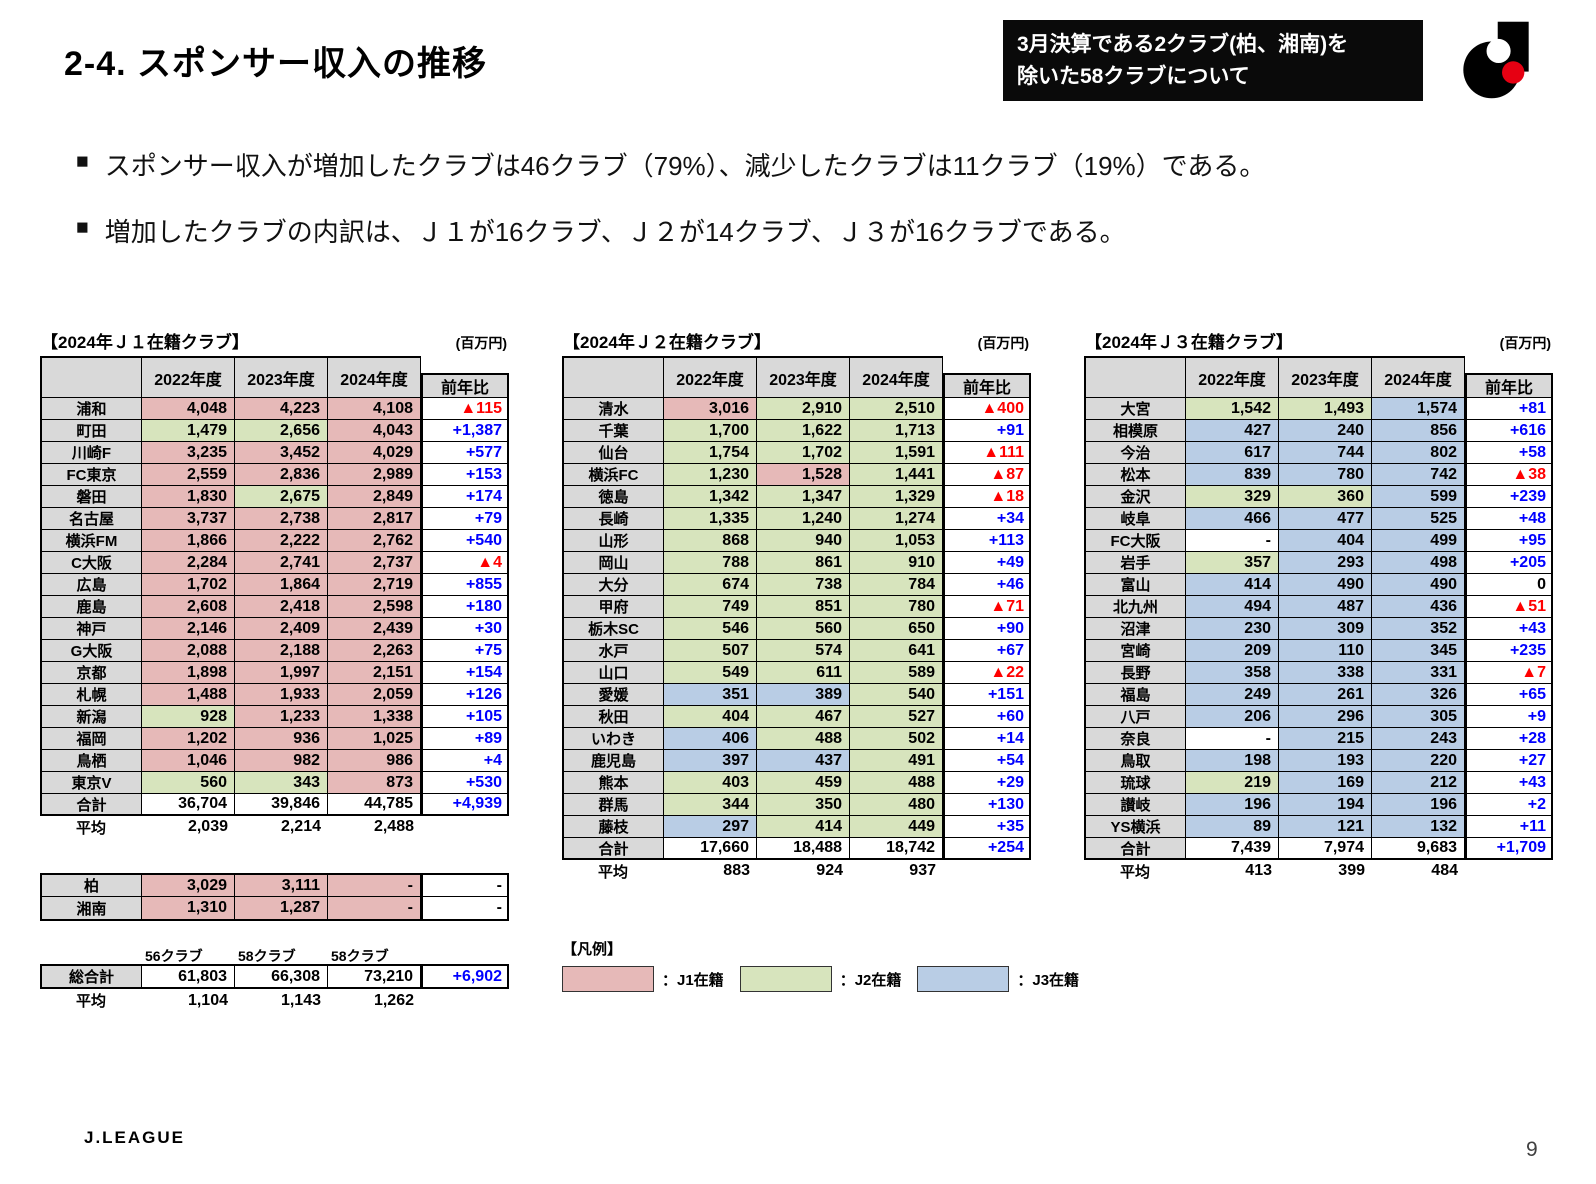  Describe the element at coordinates (987, 409) in the screenshot. I see `diff-cell: ▲400` at that location.